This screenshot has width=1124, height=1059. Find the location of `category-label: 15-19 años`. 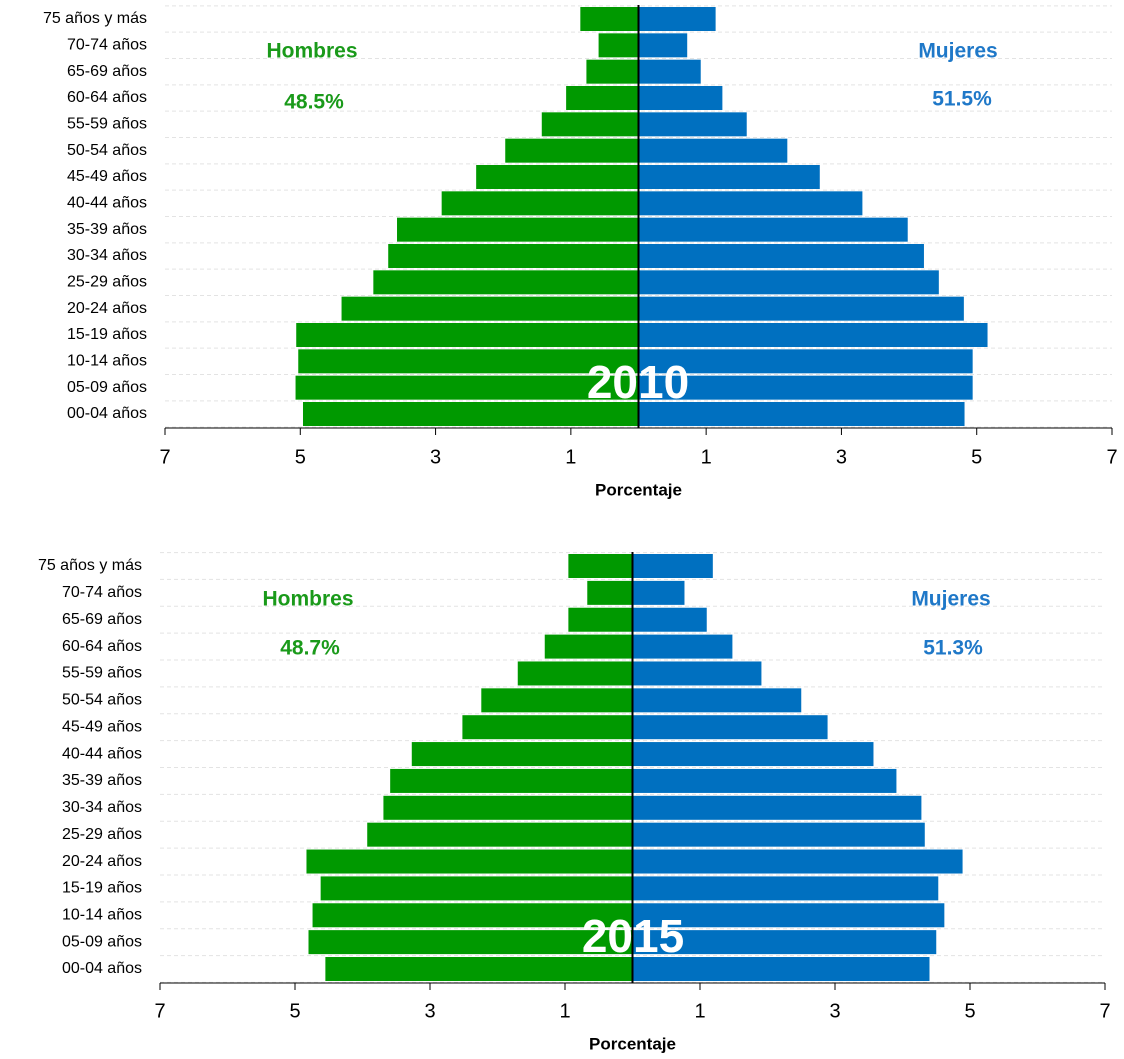

category-label: 15-19 años is located at coordinates (107, 334).